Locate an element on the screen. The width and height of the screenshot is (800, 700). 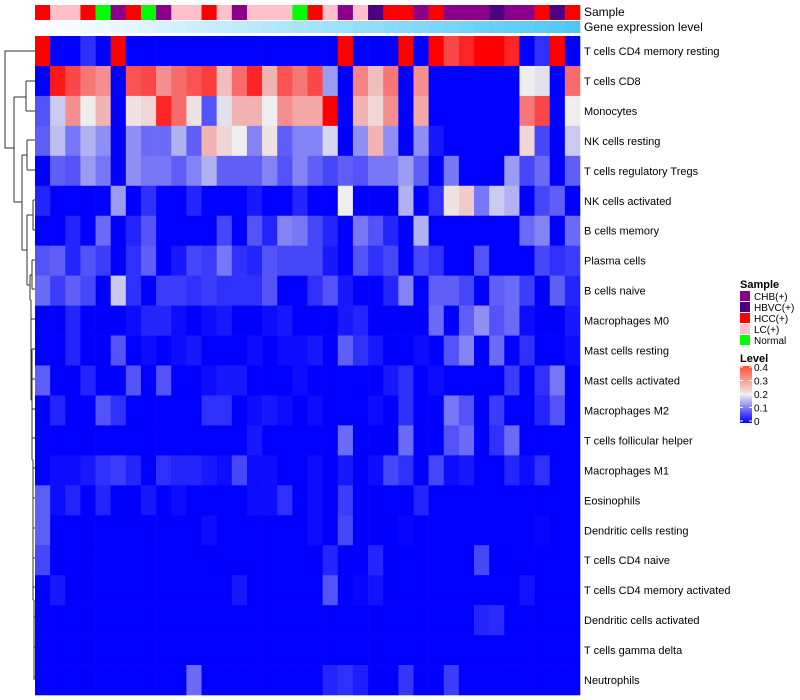
row-label: Macrophages M0 is located at coordinates (626, 322).